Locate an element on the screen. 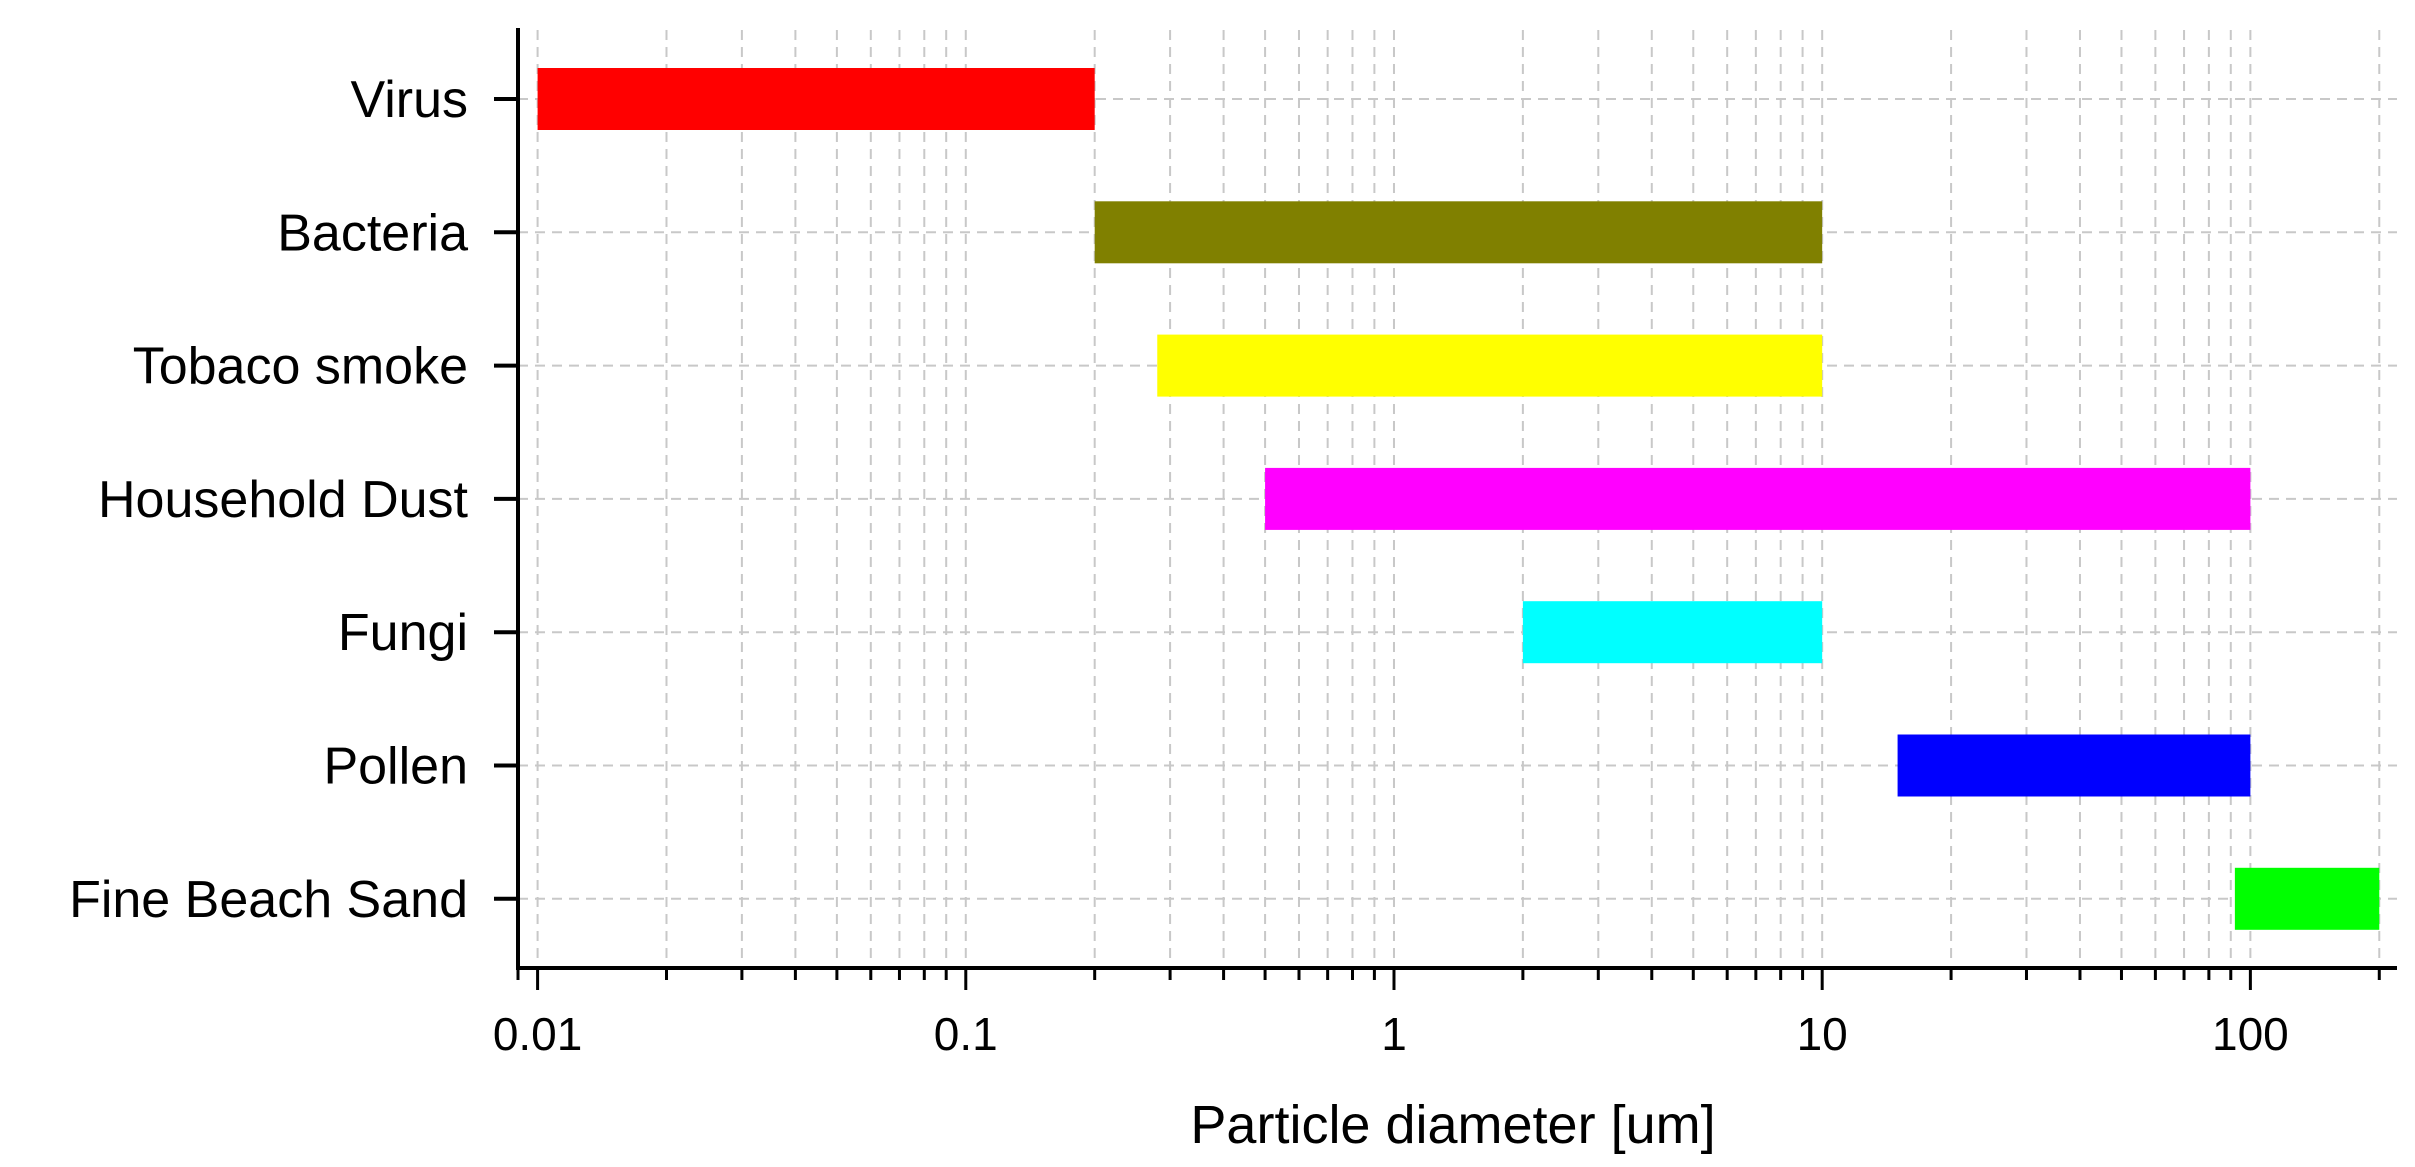  x-tick-label: 10 is located at coordinates (1822, 1034).